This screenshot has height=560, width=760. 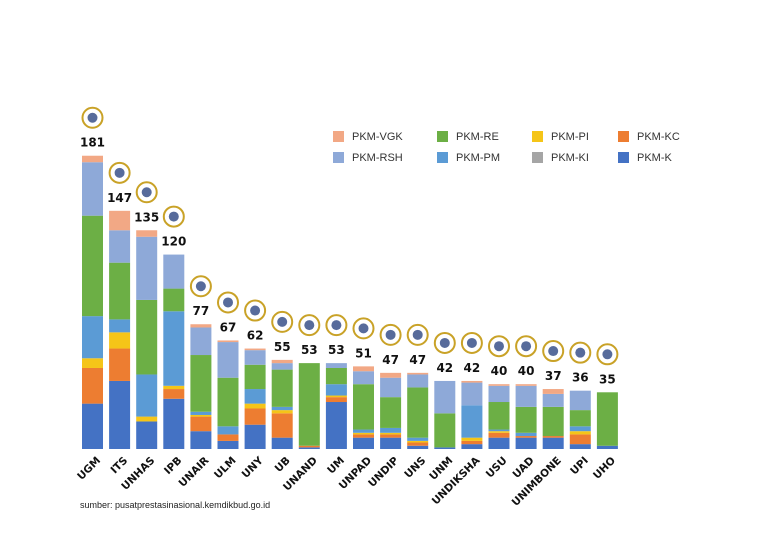 What do you see at coordinates (526, 396) in the screenshot?
I see `bar-segment-pkm-rsh-uad` at bounding box center [526, 396].